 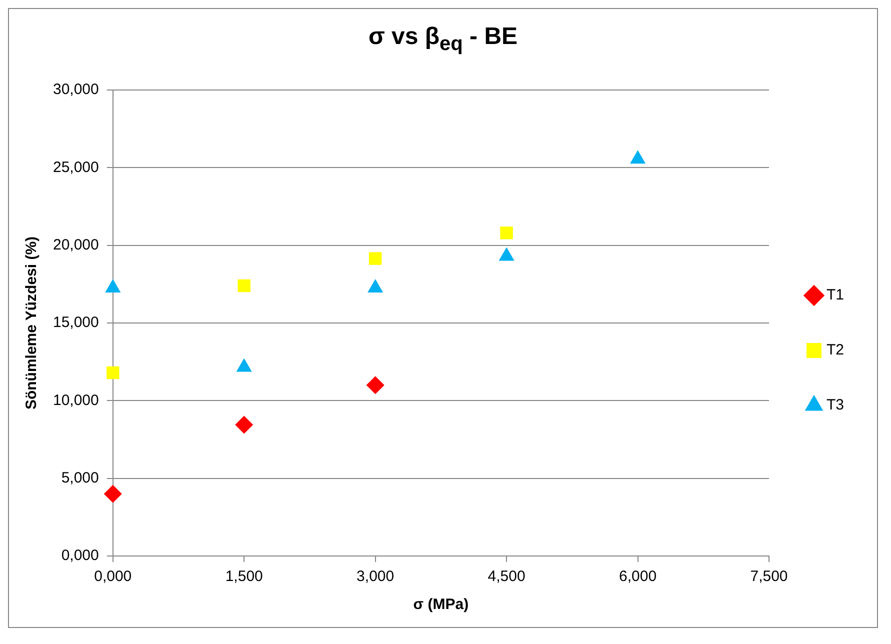 What do you see at coordinates (375, 577) in the screenshot?
I see `x-tick-label: 3,000` at bounding box center [375, 577].